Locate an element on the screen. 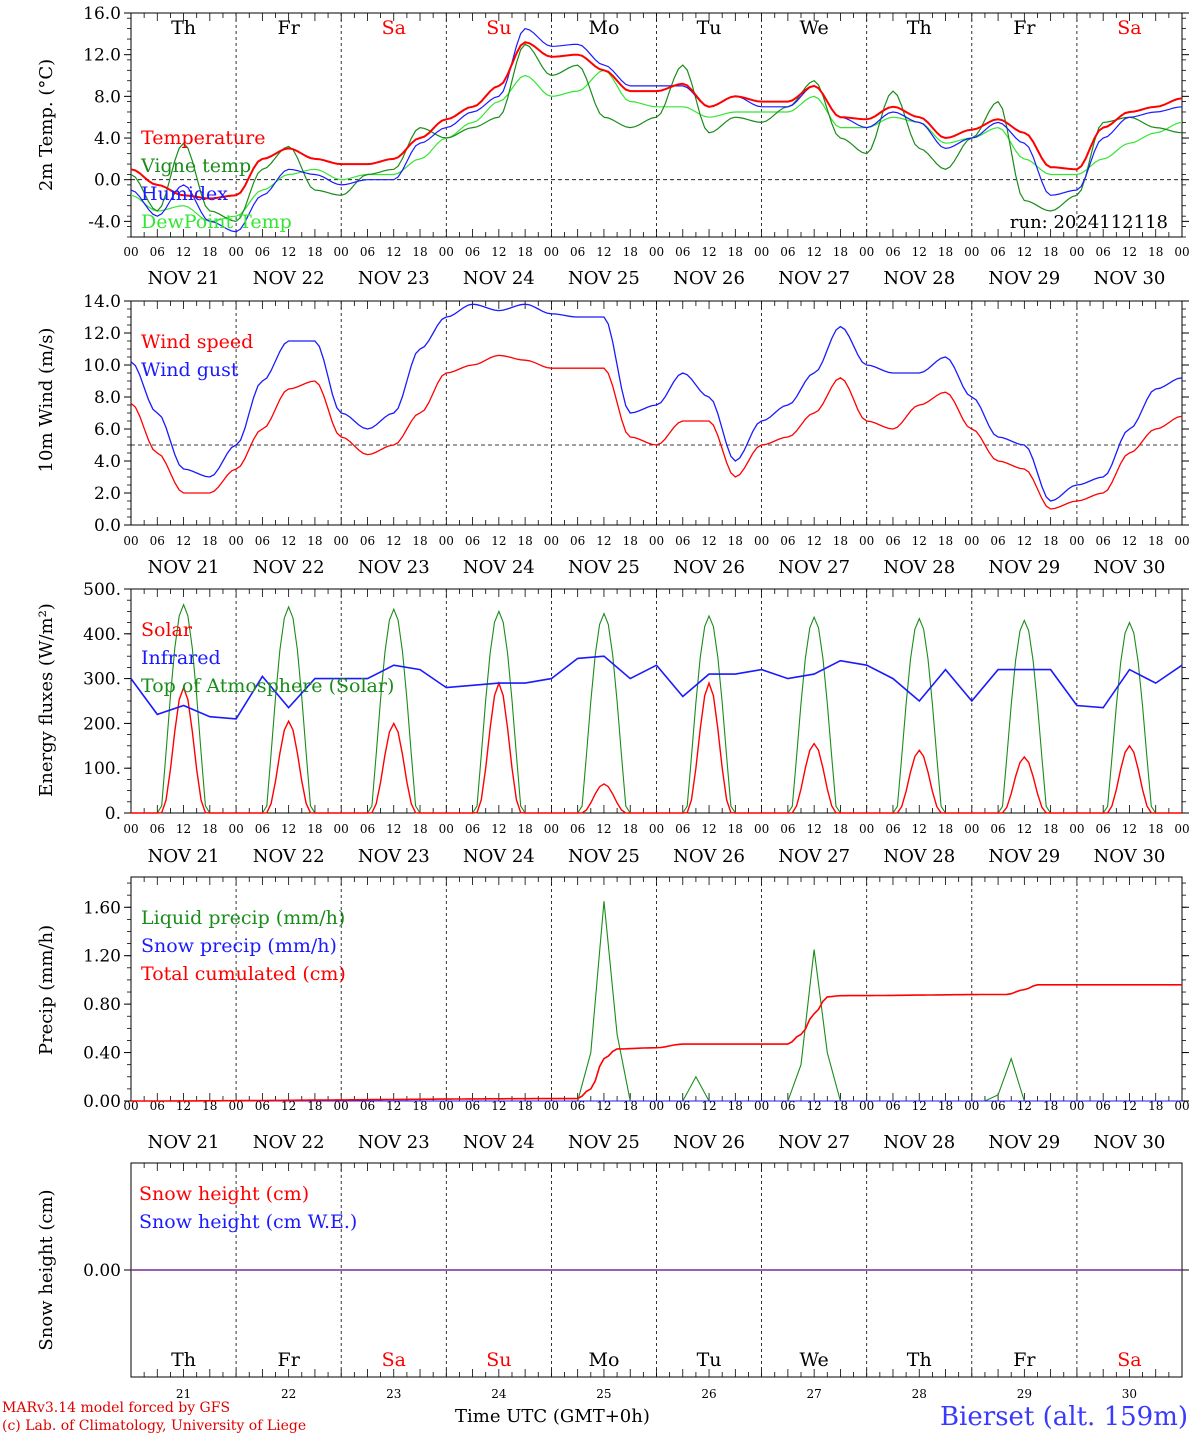 This screenshot has height=1440, width=1194. y-tick-label: 0. is located at coordinates (113, 814).